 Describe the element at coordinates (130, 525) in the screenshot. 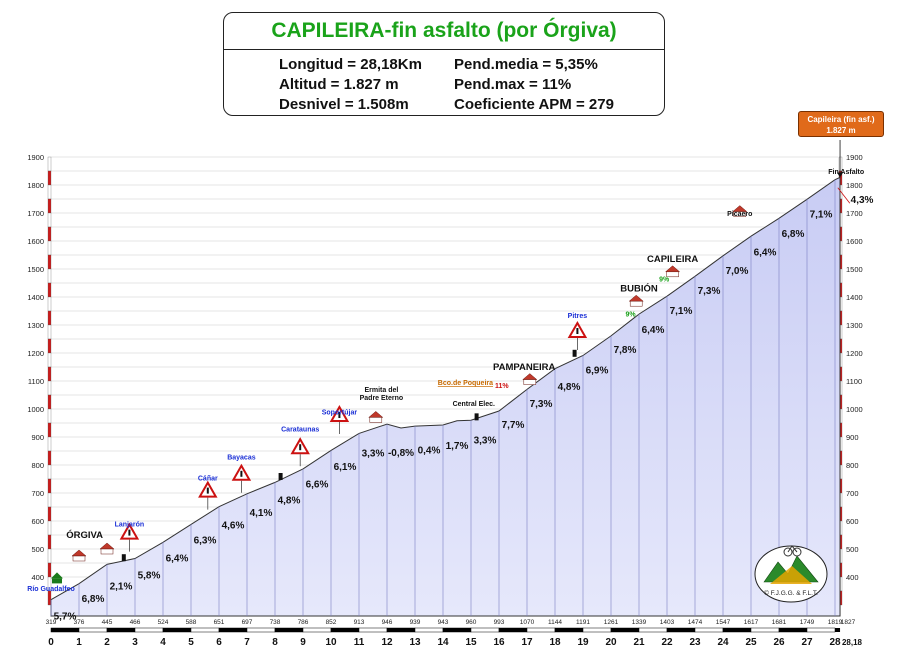

I see `place-label: Lanjarón` at that location.